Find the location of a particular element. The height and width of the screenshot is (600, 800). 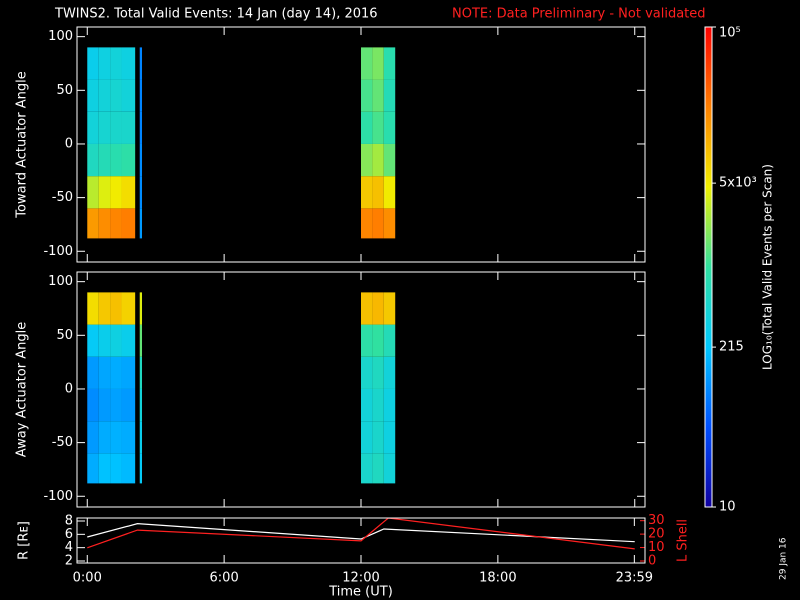

y2-tick-label: 30 is located at coordinates (656, 520).